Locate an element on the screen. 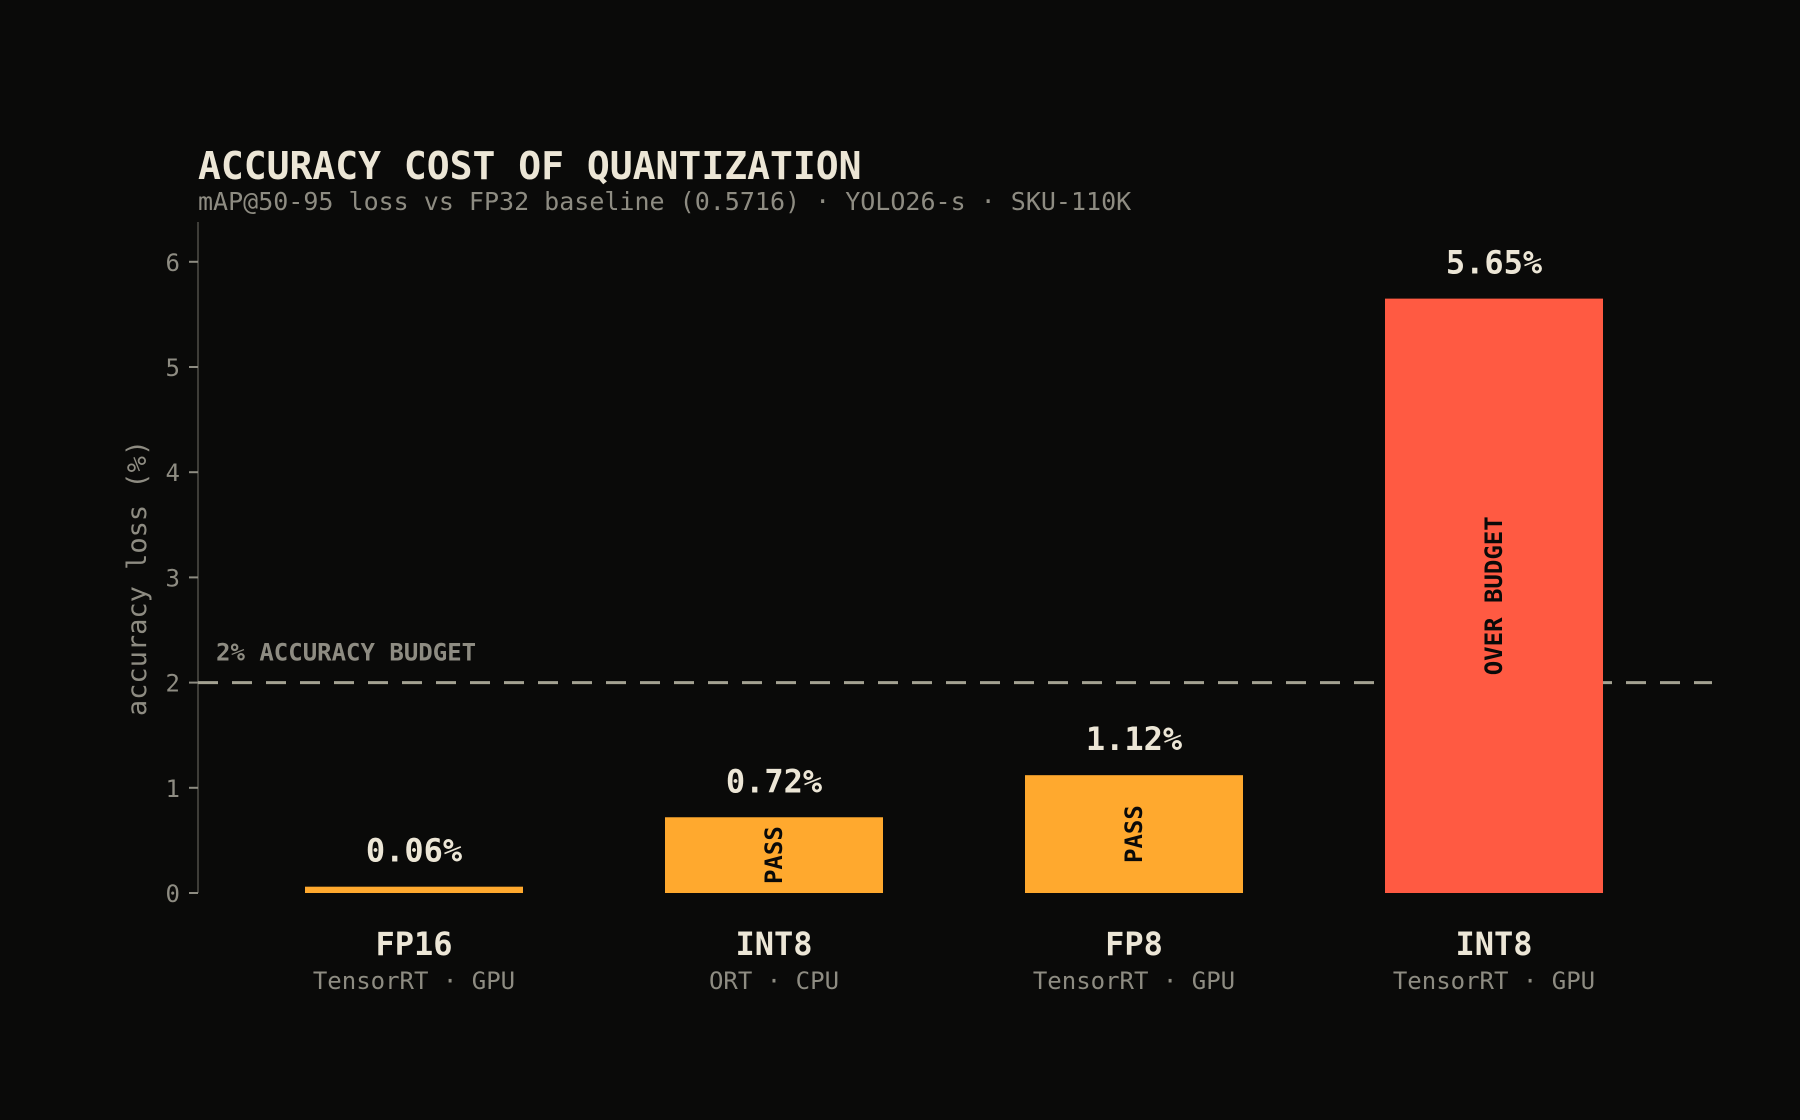 The width and height of the screenshot is (1800, 1120). chart-title: ACCURACY COST OF QUANTIZATION is located at coordinates (529, 166).